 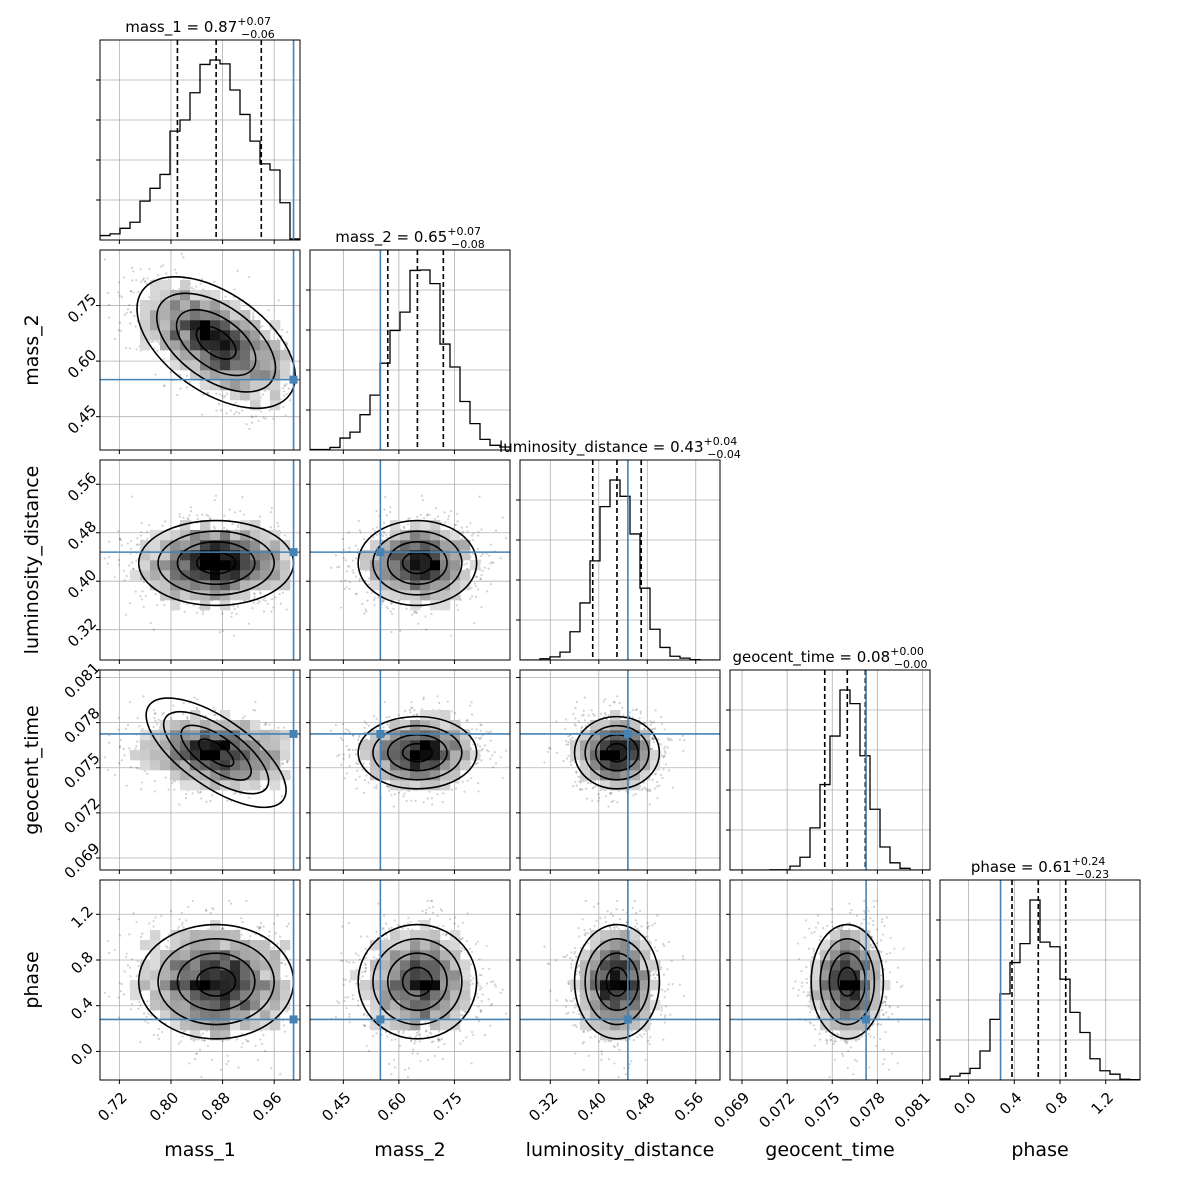 I want to click on title-sup: +0.04, so click(x=721, y=441).